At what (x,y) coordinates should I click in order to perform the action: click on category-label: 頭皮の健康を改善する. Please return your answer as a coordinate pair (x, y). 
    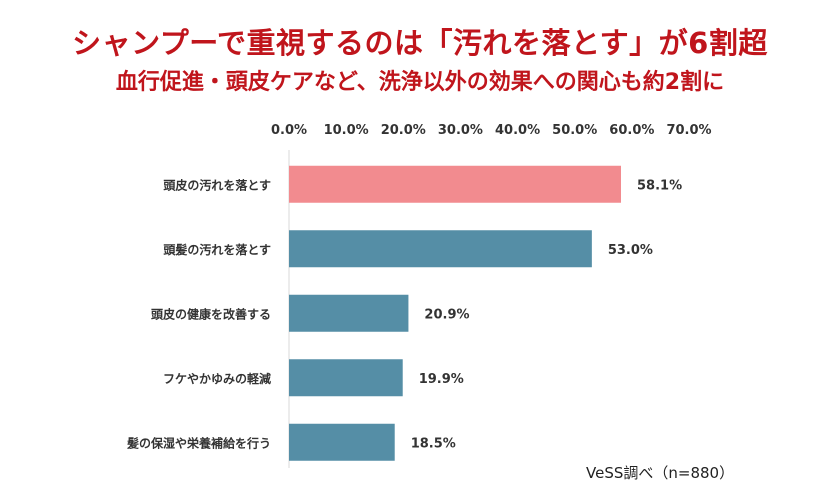
    Looking at the image, I should click on (211, 313).